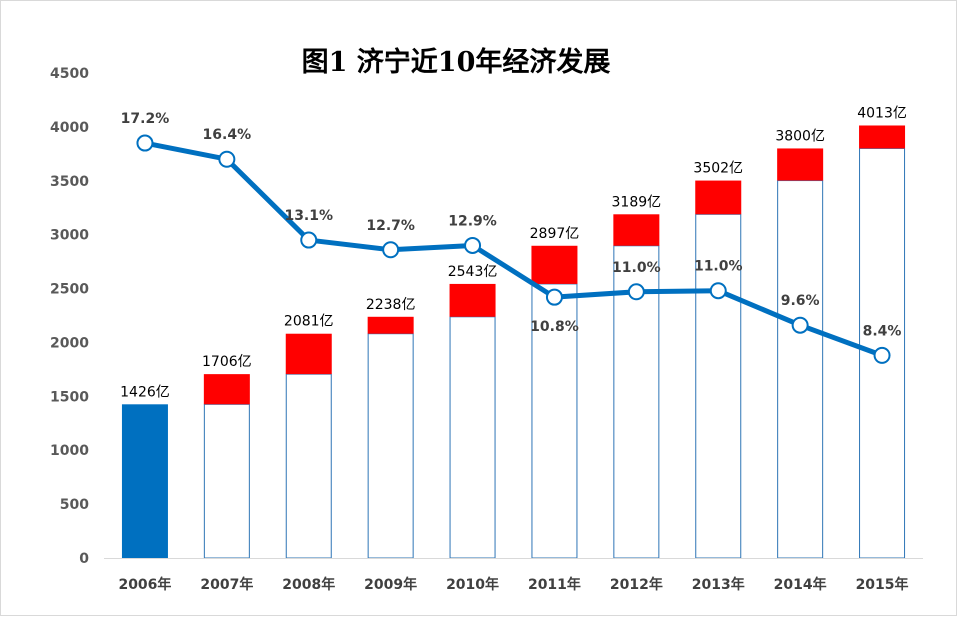  Describe the element at coordinates (69, 128) in the screenshot. I see `y-tick-label: 4000` at that location.